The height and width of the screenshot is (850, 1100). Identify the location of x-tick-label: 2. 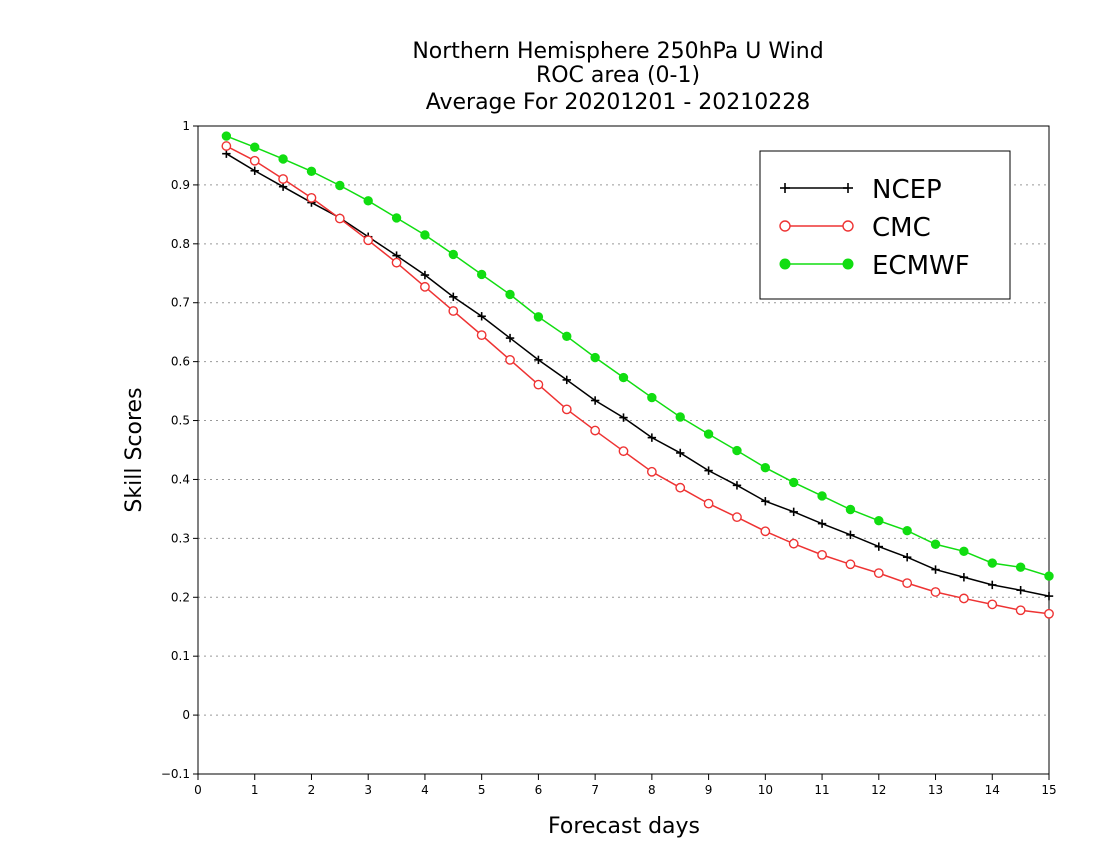
(312, 790).